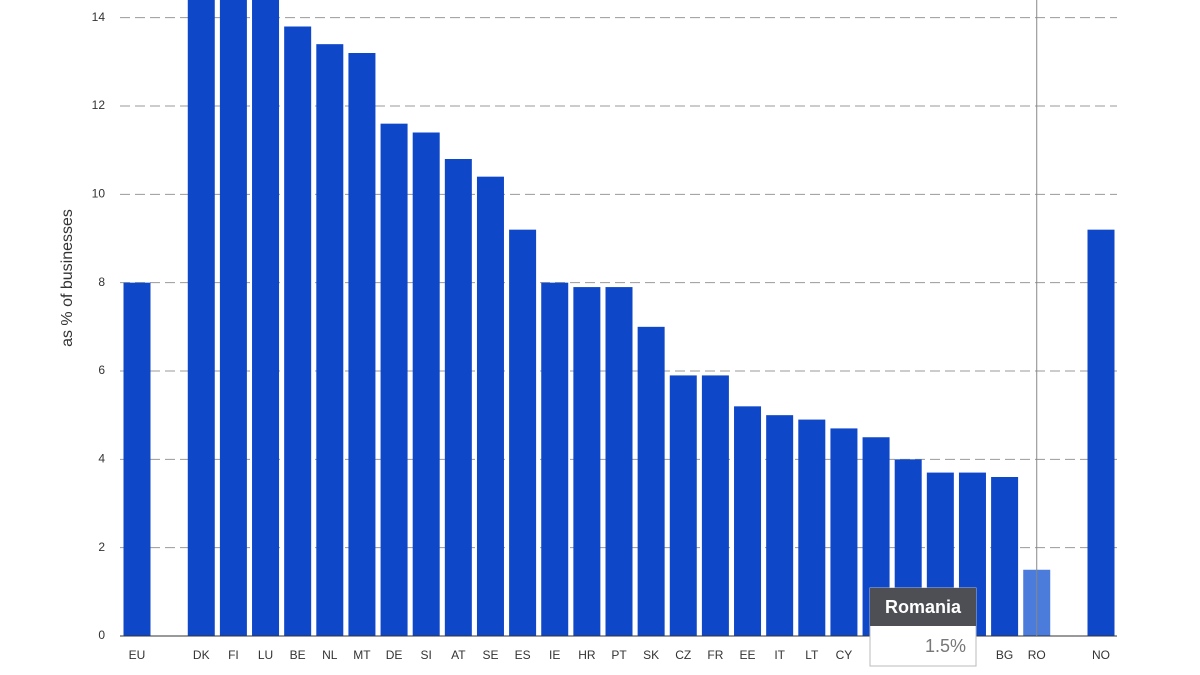 This screenshot has width=1200, height=675. I want to click on x-tick-label: NO, so click(1101, 655).